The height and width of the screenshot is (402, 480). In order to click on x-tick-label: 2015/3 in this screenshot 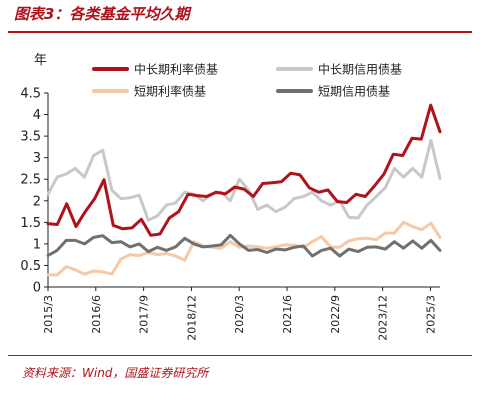, I will do `click(48, 314)`.